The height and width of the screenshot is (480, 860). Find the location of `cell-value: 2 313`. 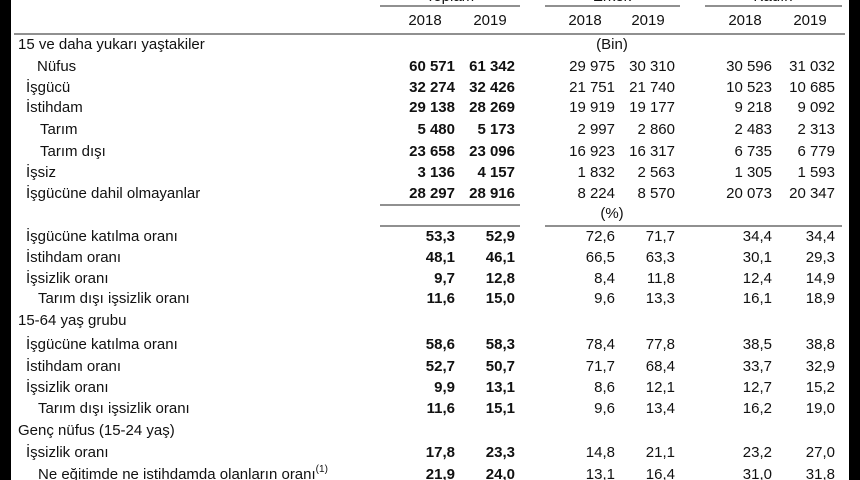

cell-value: 2 313 is located at coordinates (816, 129).